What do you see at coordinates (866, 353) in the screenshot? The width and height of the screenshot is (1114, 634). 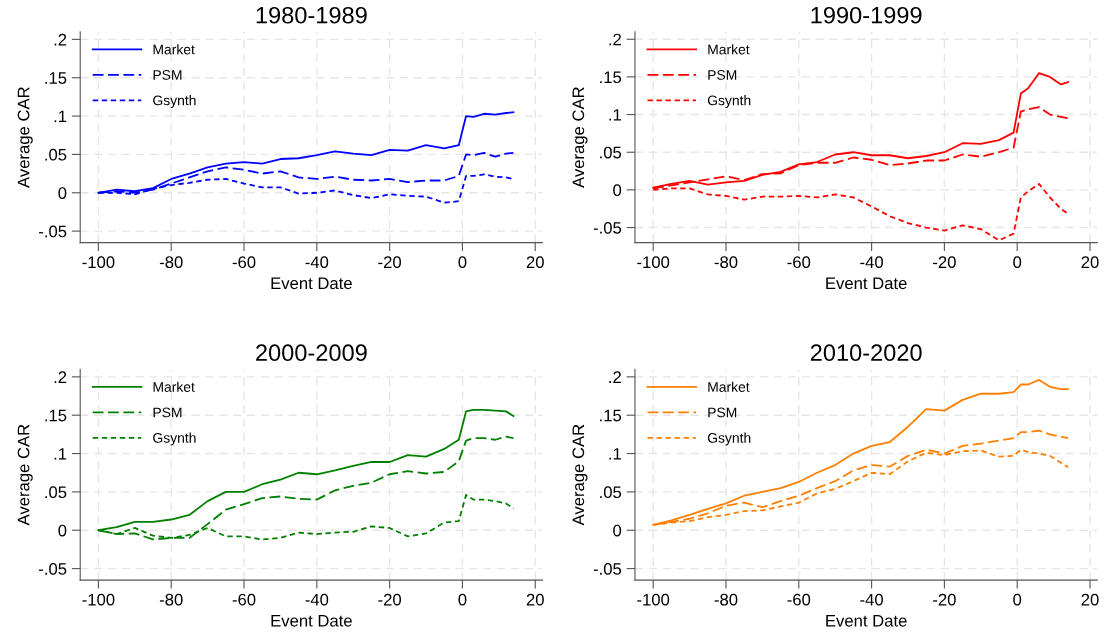 I see `chart-title: 2010-2020` at bounding box center [866, 353].